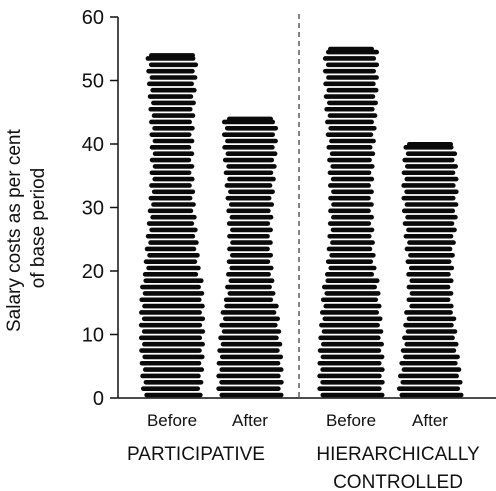  Describe the element at coordinates (398, 481) in the screenshot. I see `group-label: CONTROLLED` at that location.